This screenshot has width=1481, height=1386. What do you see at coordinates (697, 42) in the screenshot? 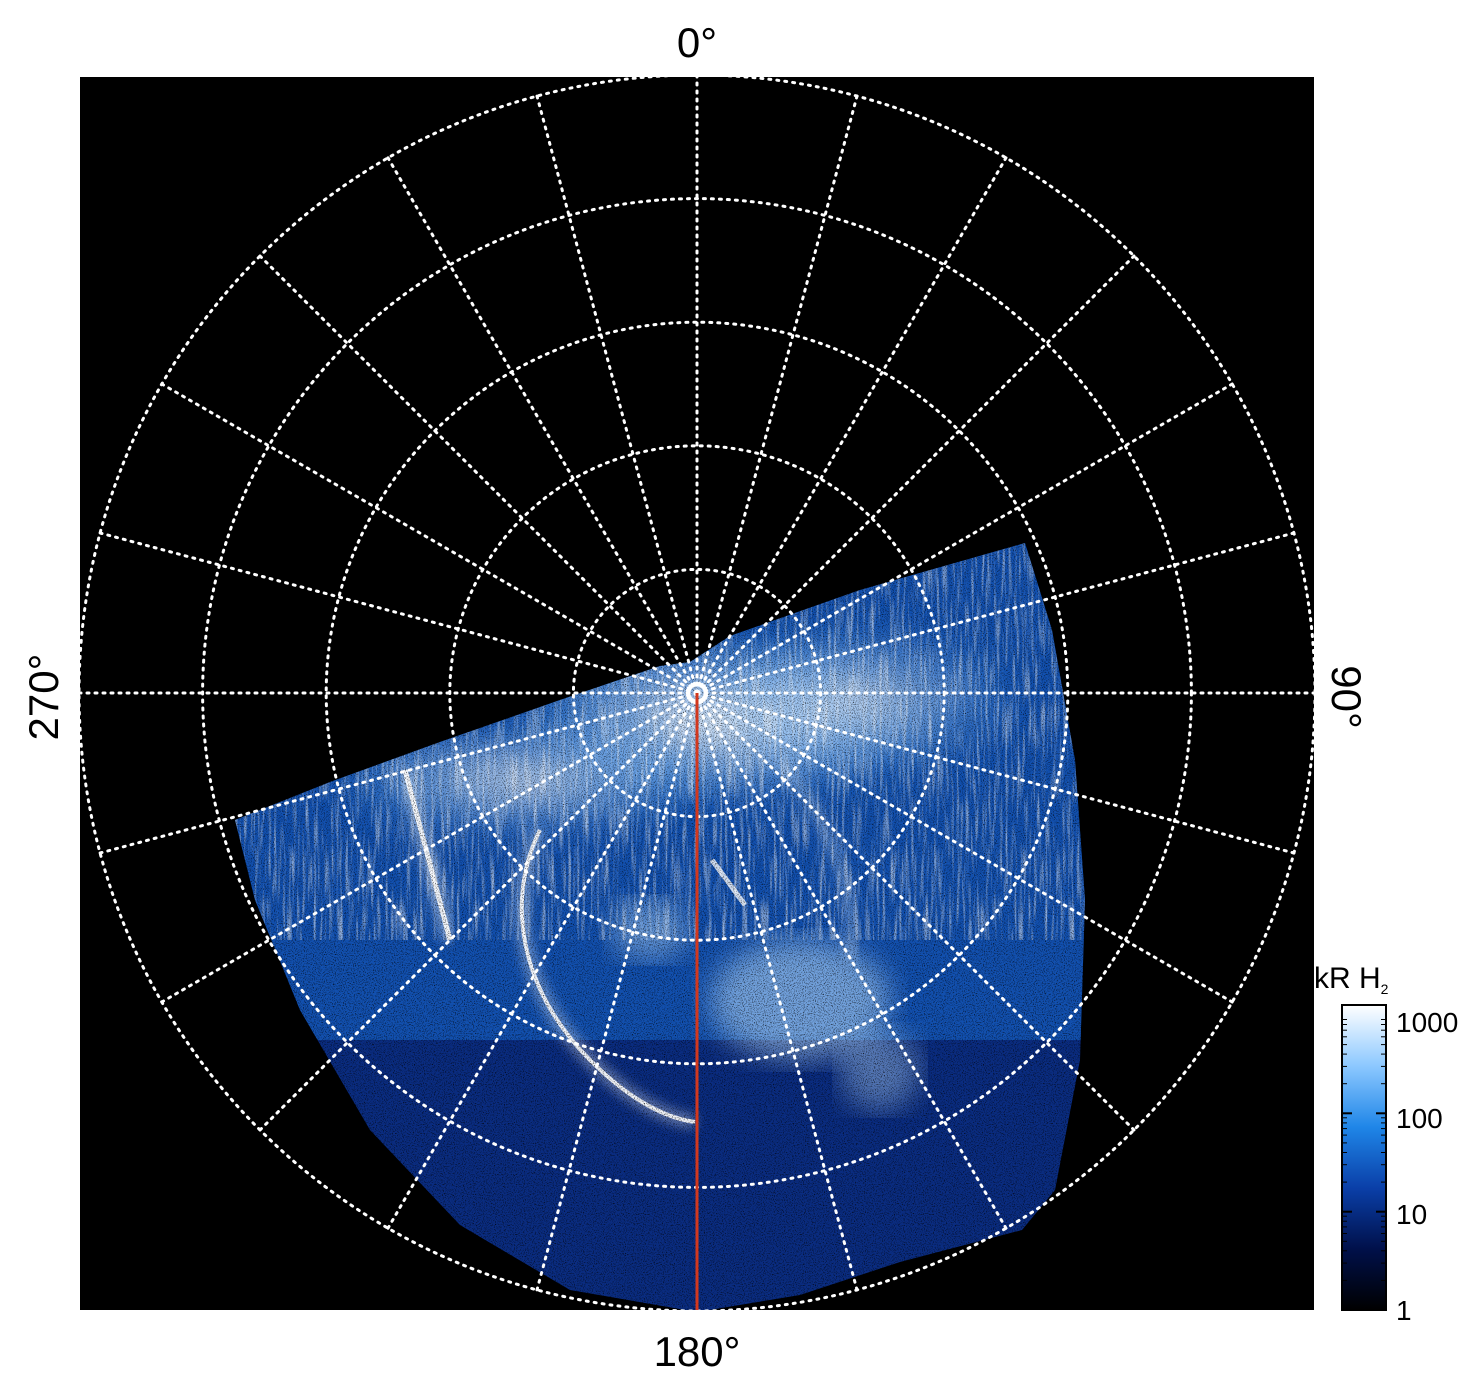
I see `azimuth-label-0: 0°` at bounding box center [697, 42].